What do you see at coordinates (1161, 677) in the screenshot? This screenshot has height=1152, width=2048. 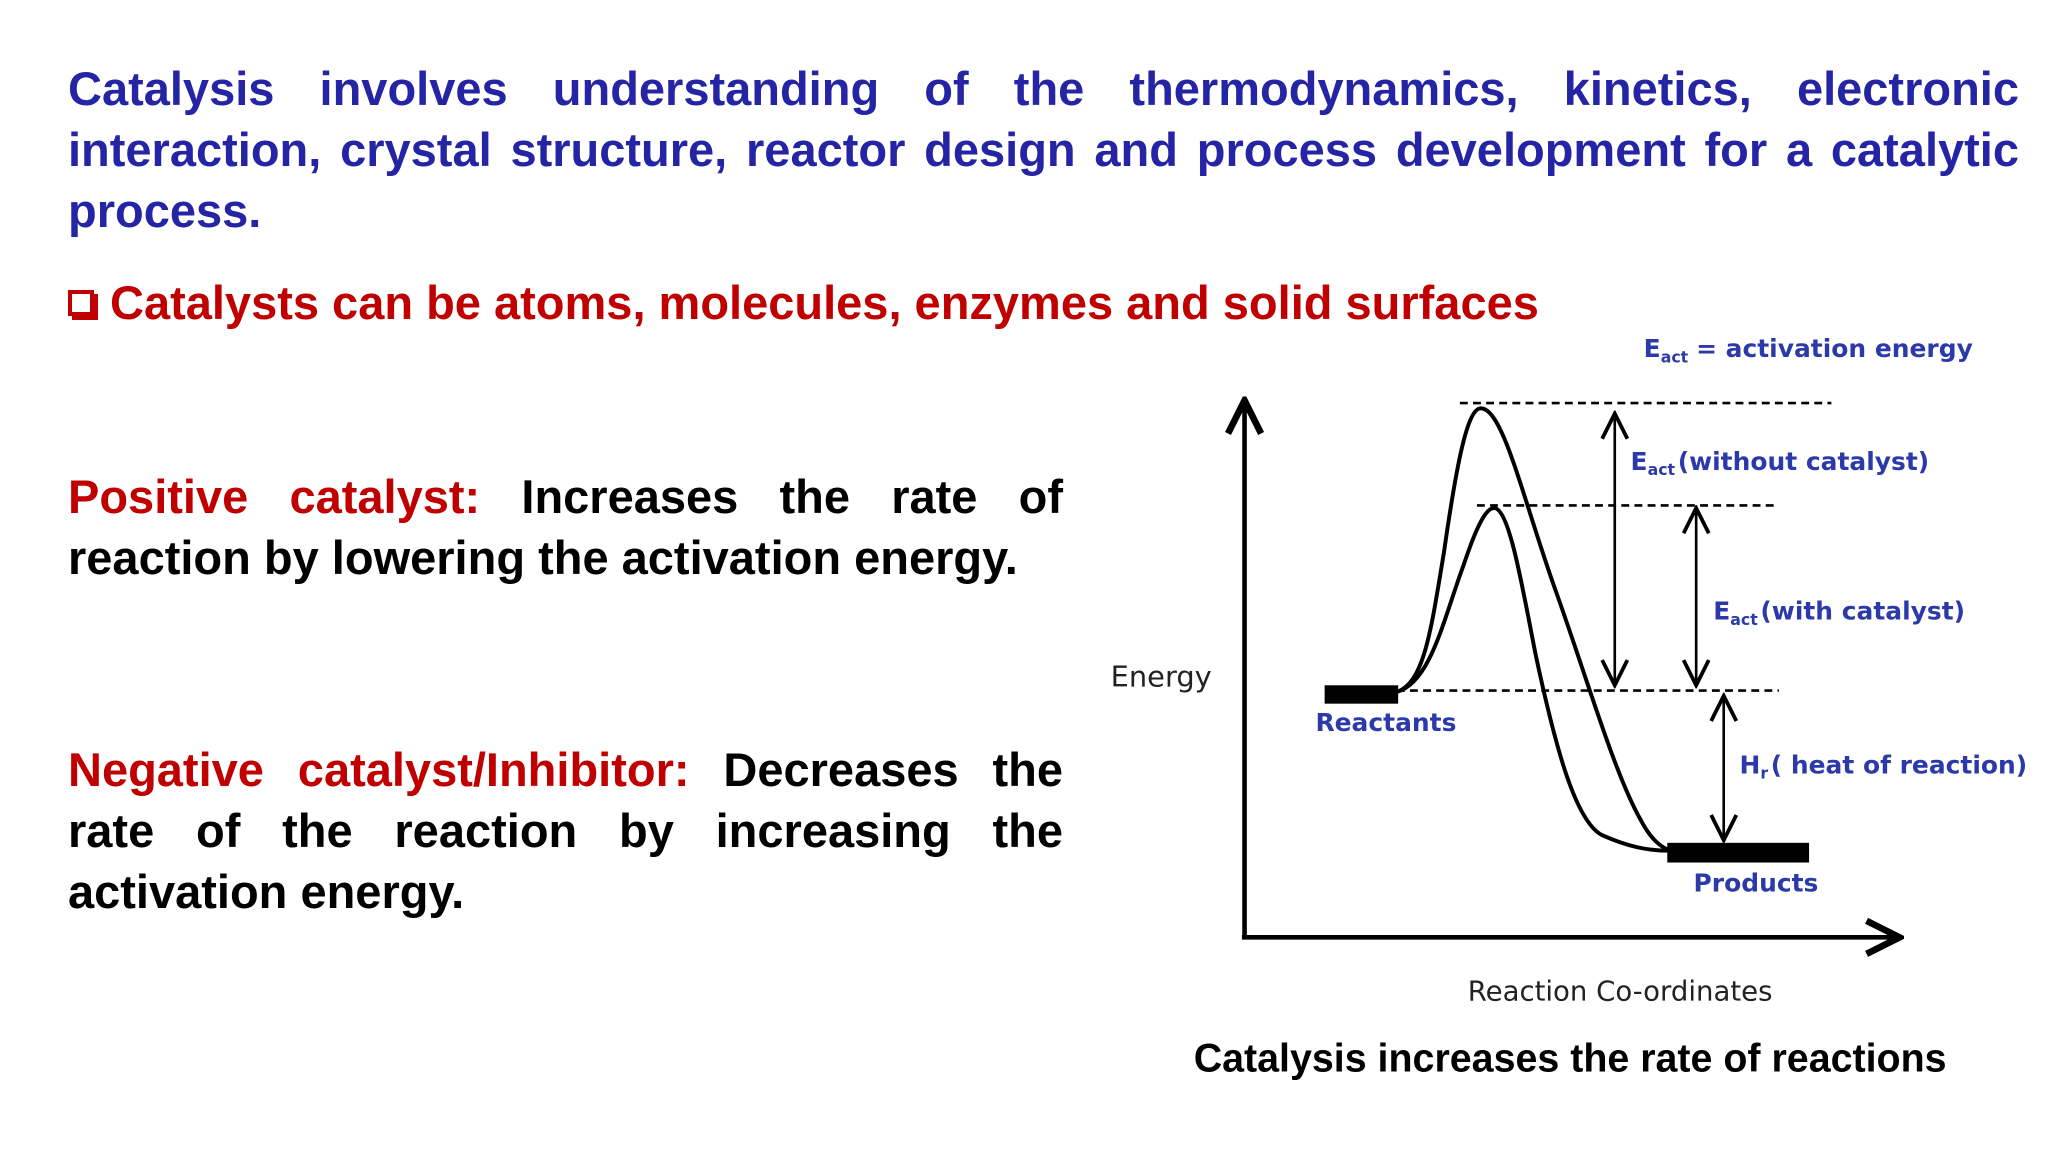 I see `y-axis-label: Energy` at bounding box center [1161, 677].